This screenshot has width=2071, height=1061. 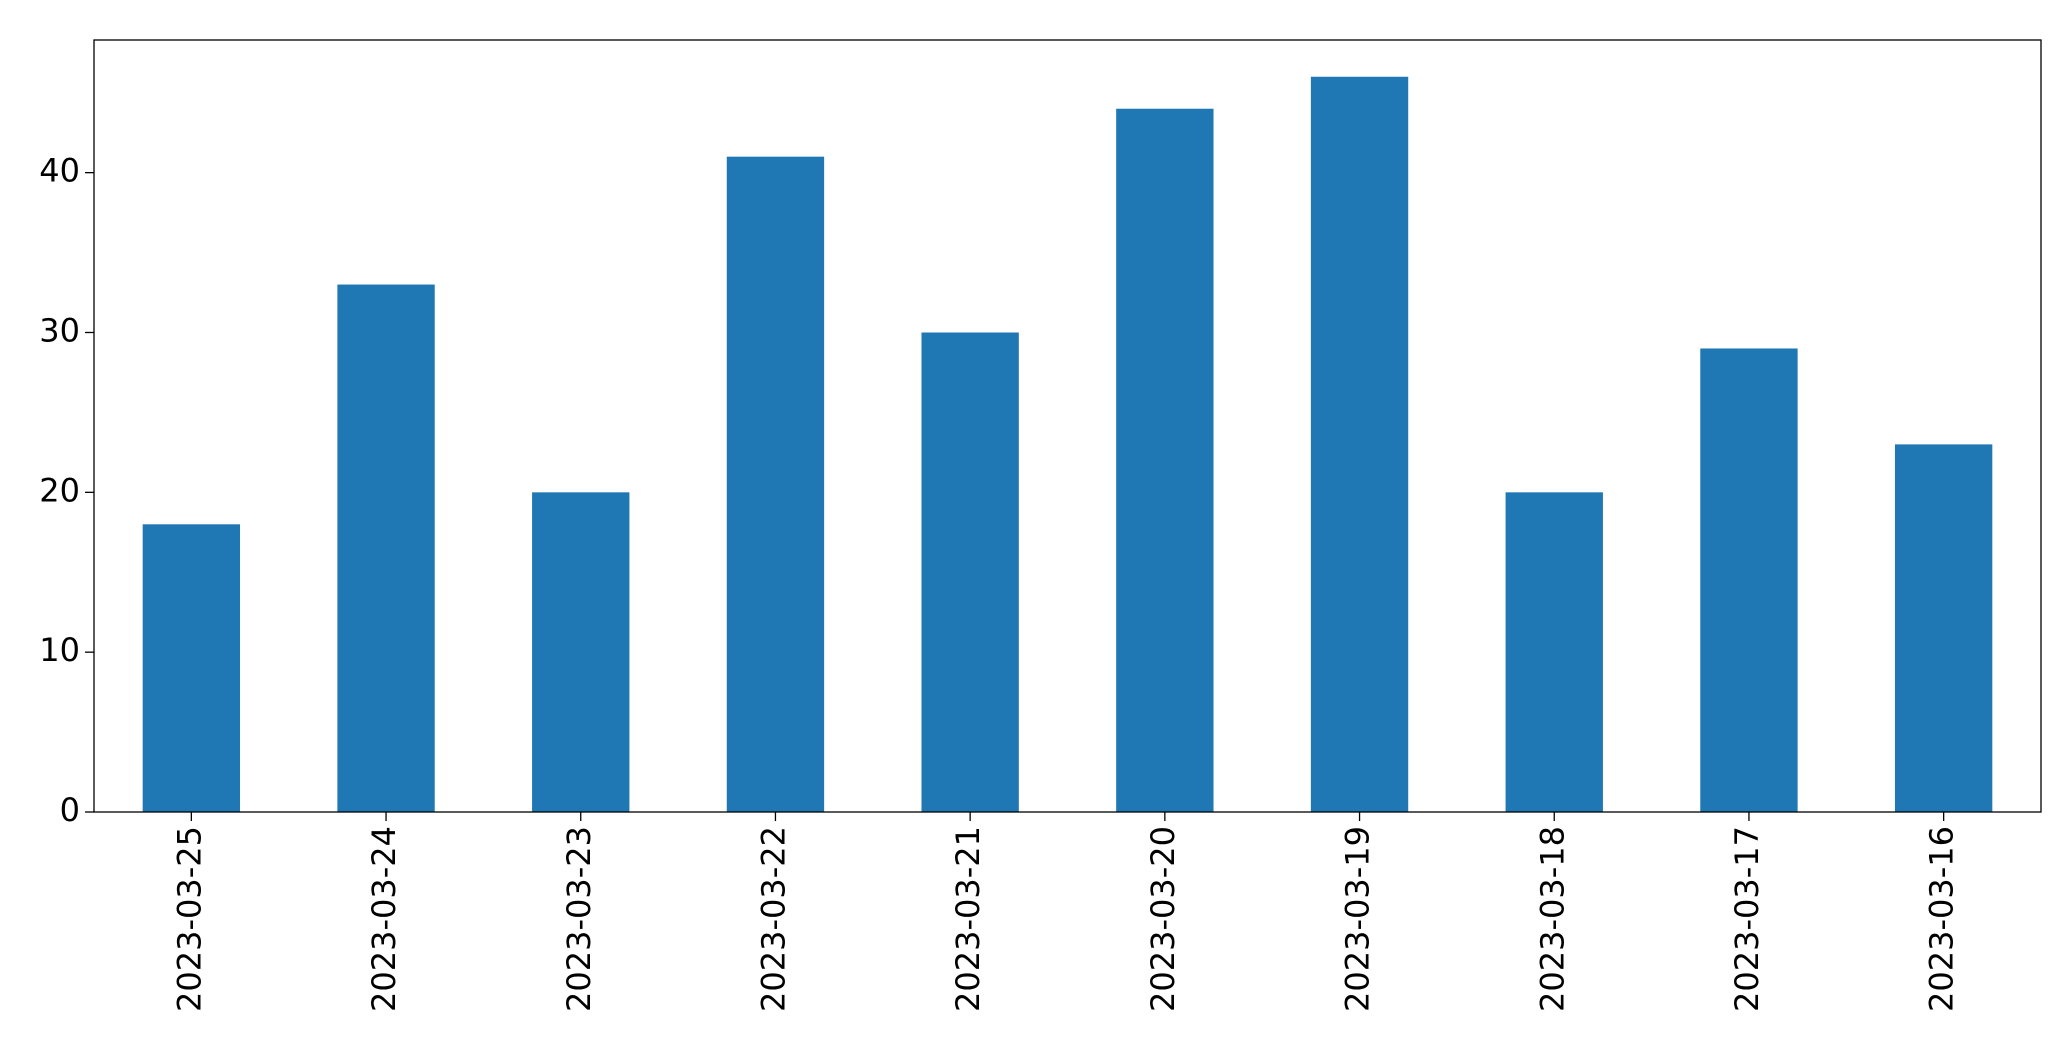 What do you see at coordinates (1552, 919) in the screenshot?
I see `x-tick-label: 2023-03-18` at bounding box center [1552, 919].